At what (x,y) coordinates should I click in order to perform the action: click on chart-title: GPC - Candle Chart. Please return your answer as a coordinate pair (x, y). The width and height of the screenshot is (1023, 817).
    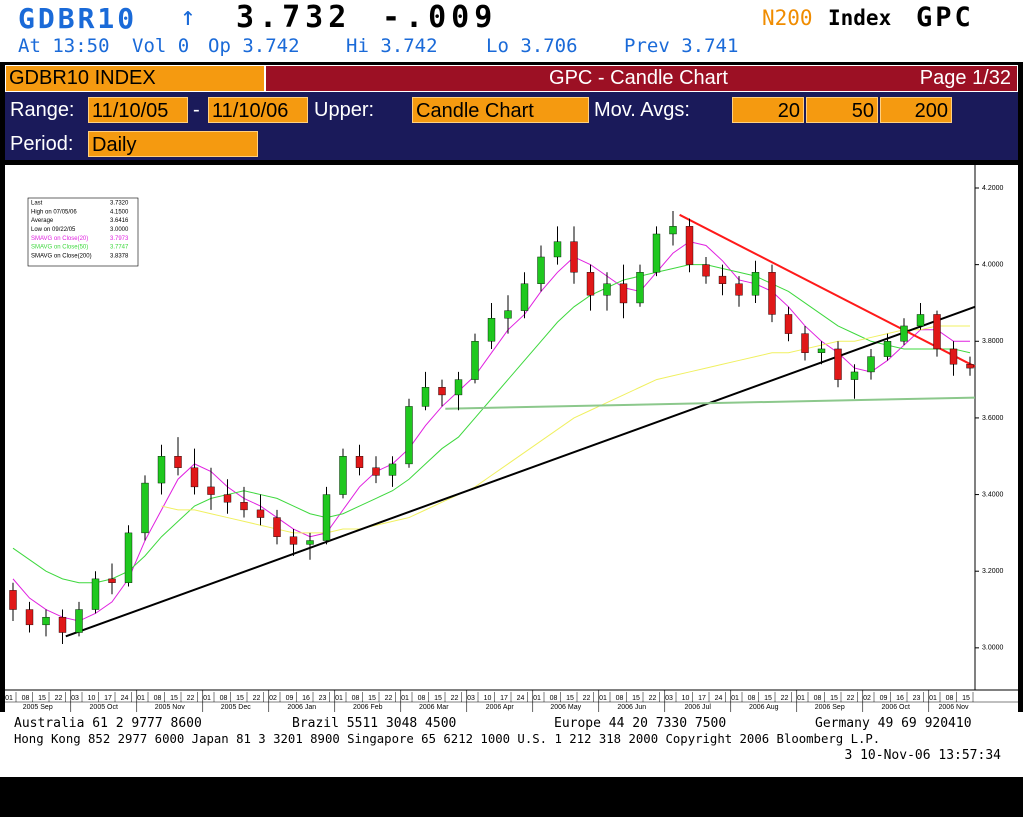
    Looking at the image, I should click on (638, 78).